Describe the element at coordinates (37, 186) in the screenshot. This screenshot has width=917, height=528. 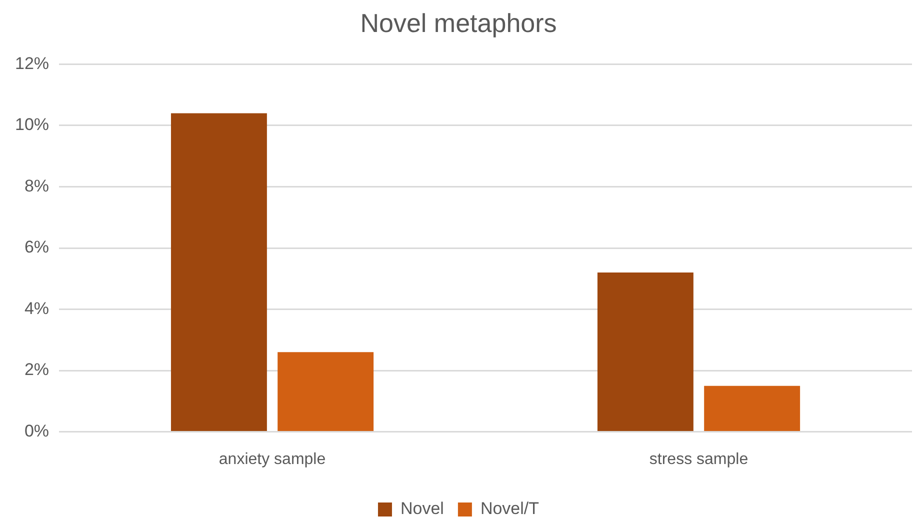
I see `y-tick-label: 8%` at that location.